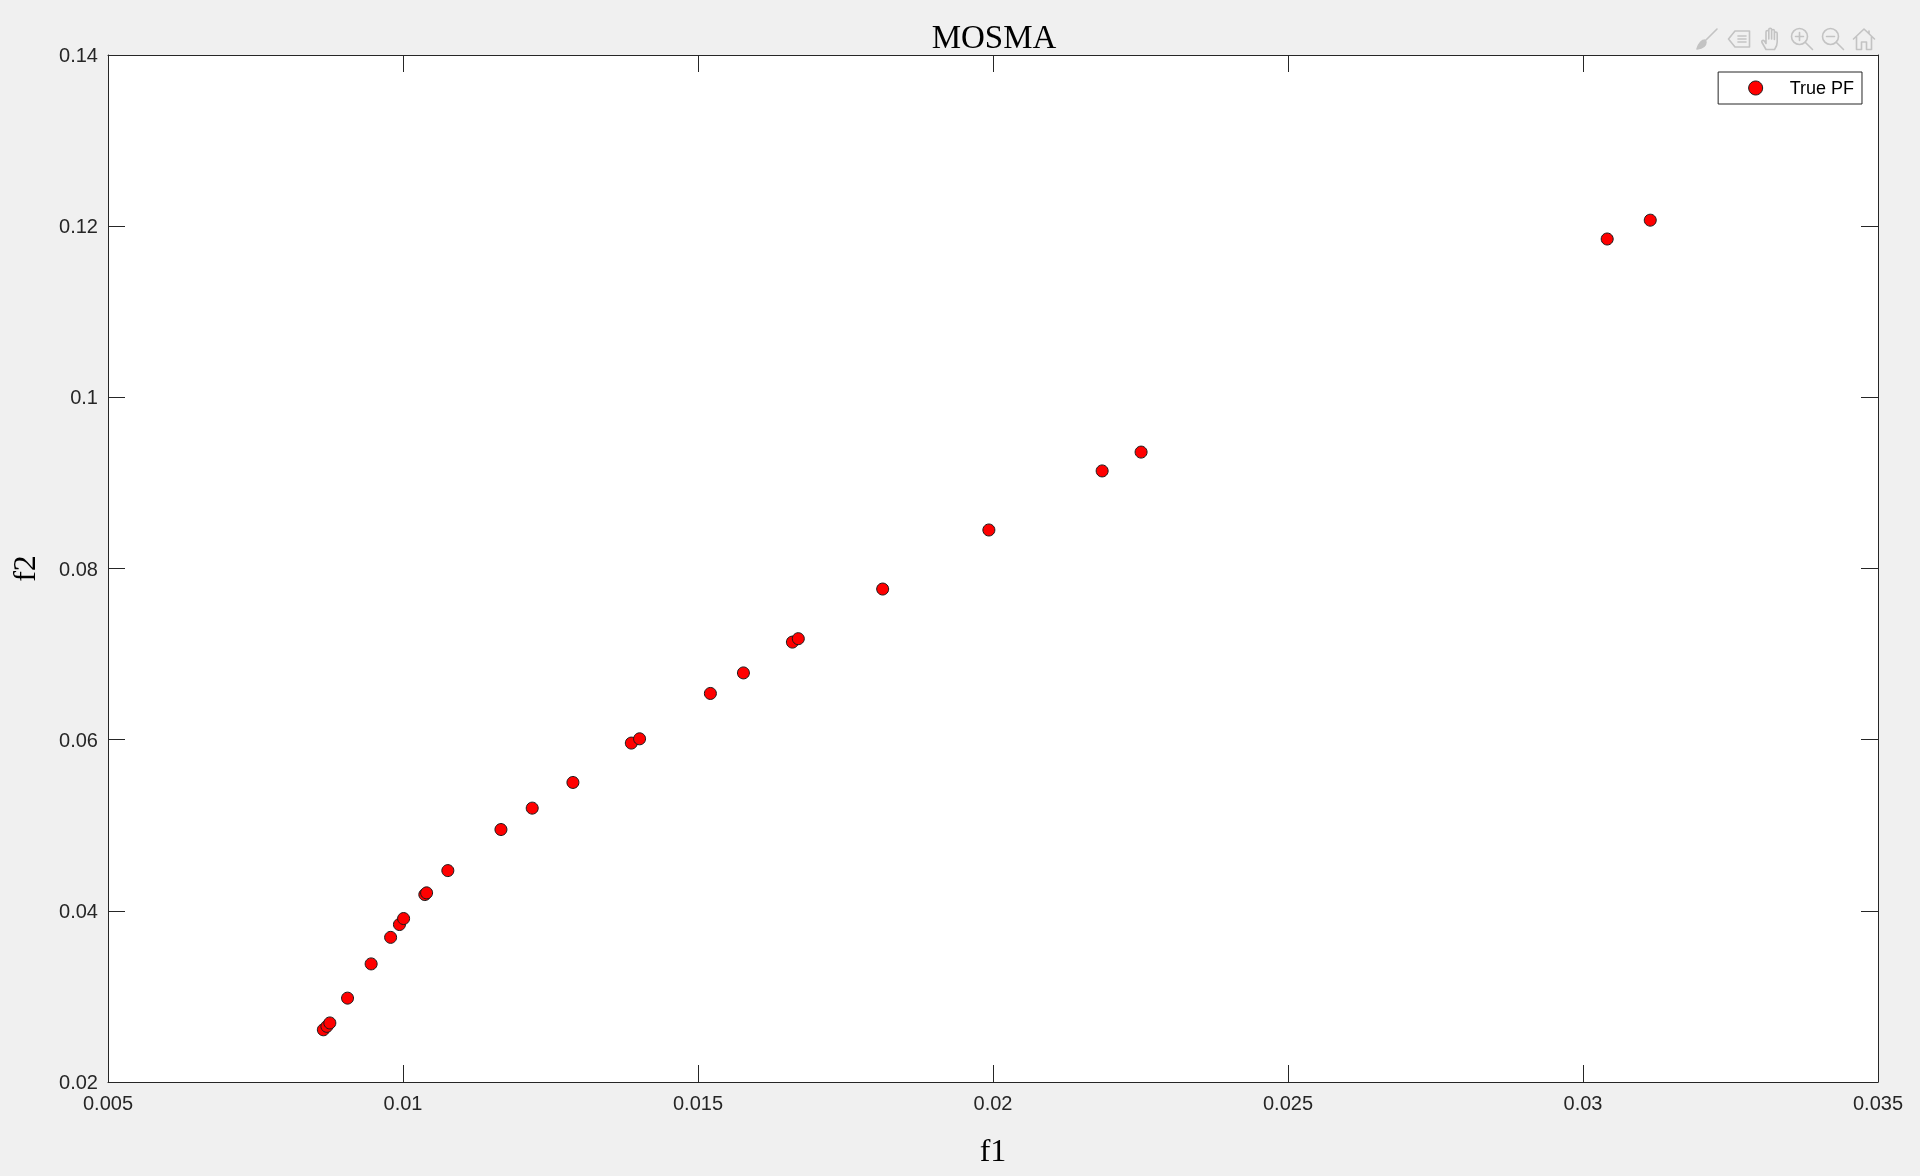 The image size is (1920, 1176). I want to click on y-tick-label: 0.02, so click(78, 1082).